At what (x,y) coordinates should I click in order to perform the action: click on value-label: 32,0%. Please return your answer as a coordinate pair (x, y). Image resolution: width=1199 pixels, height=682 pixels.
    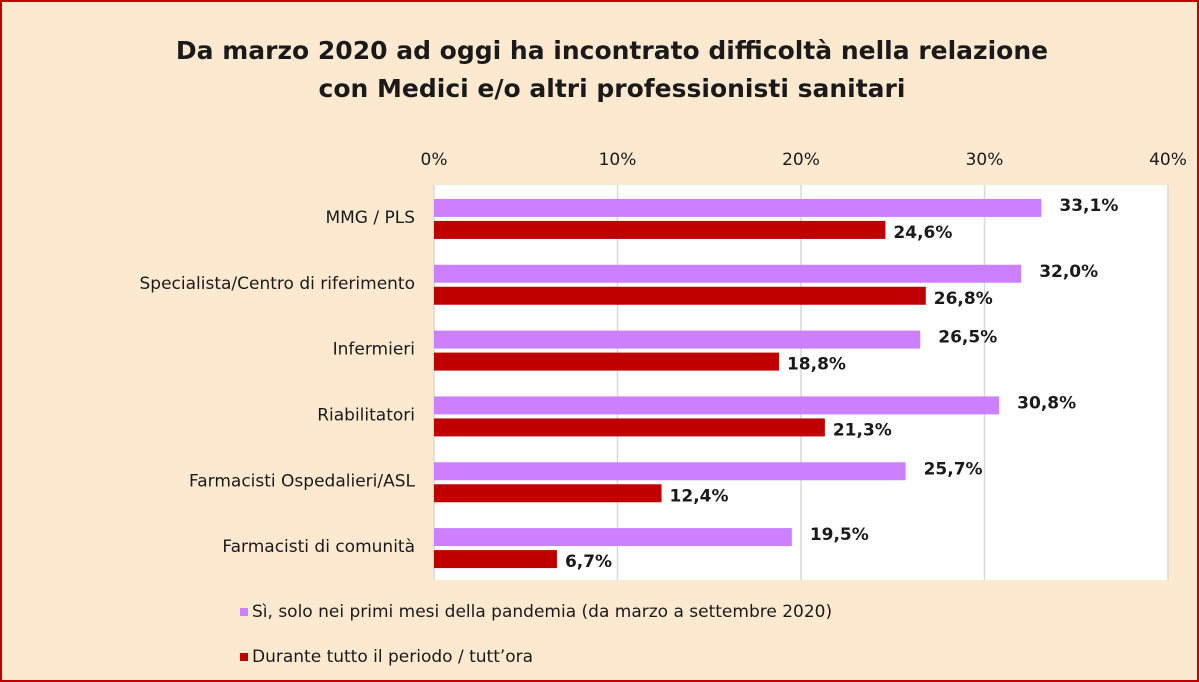
    Looking at the image, I should click on (1068, 272).